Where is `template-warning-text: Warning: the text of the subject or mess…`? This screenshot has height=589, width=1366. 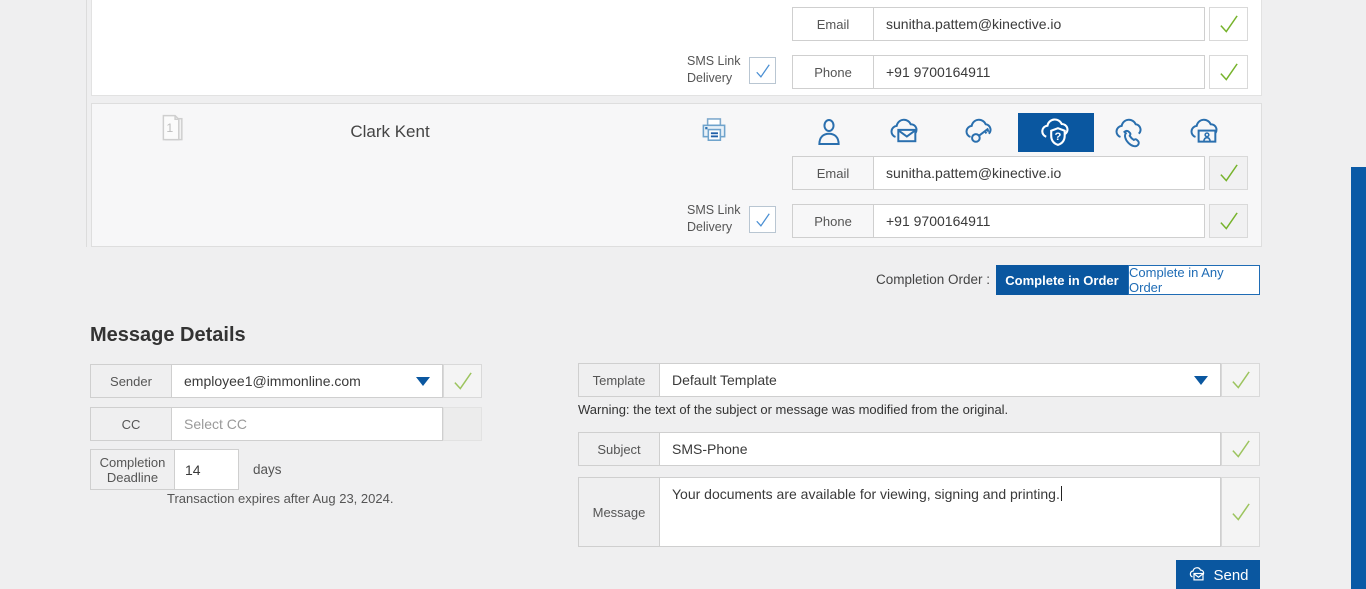
template-warning-text: Warning: the text of the subject or mess… is located at coordinates (793, 409).